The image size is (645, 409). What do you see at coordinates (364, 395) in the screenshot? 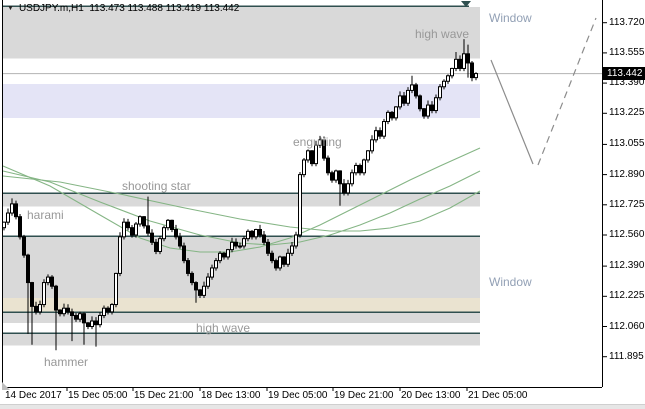
I see `x-axis-label: 19 Dec 21:00` at bounding box center [364, 395].